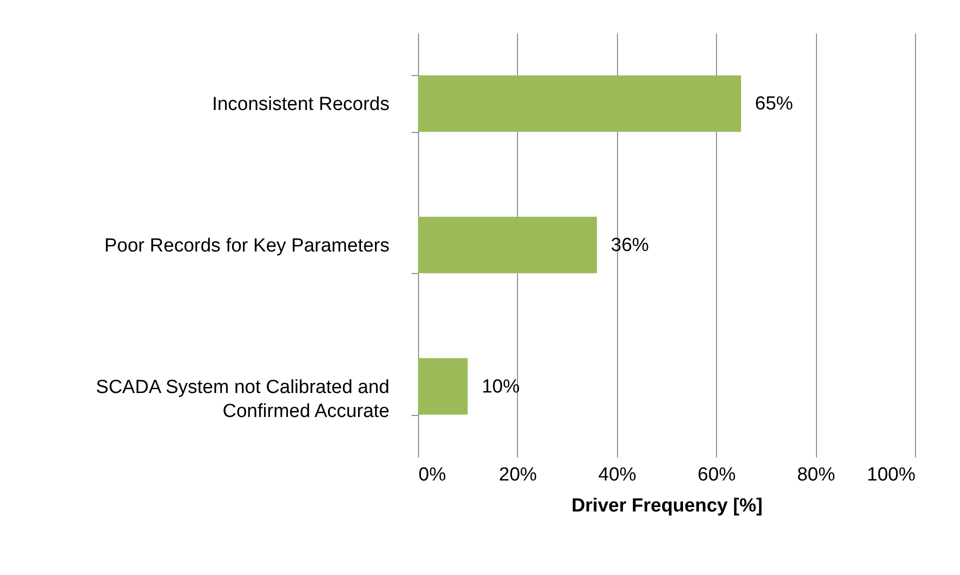  I want to click on data-label: 36%, so click(630, 245).